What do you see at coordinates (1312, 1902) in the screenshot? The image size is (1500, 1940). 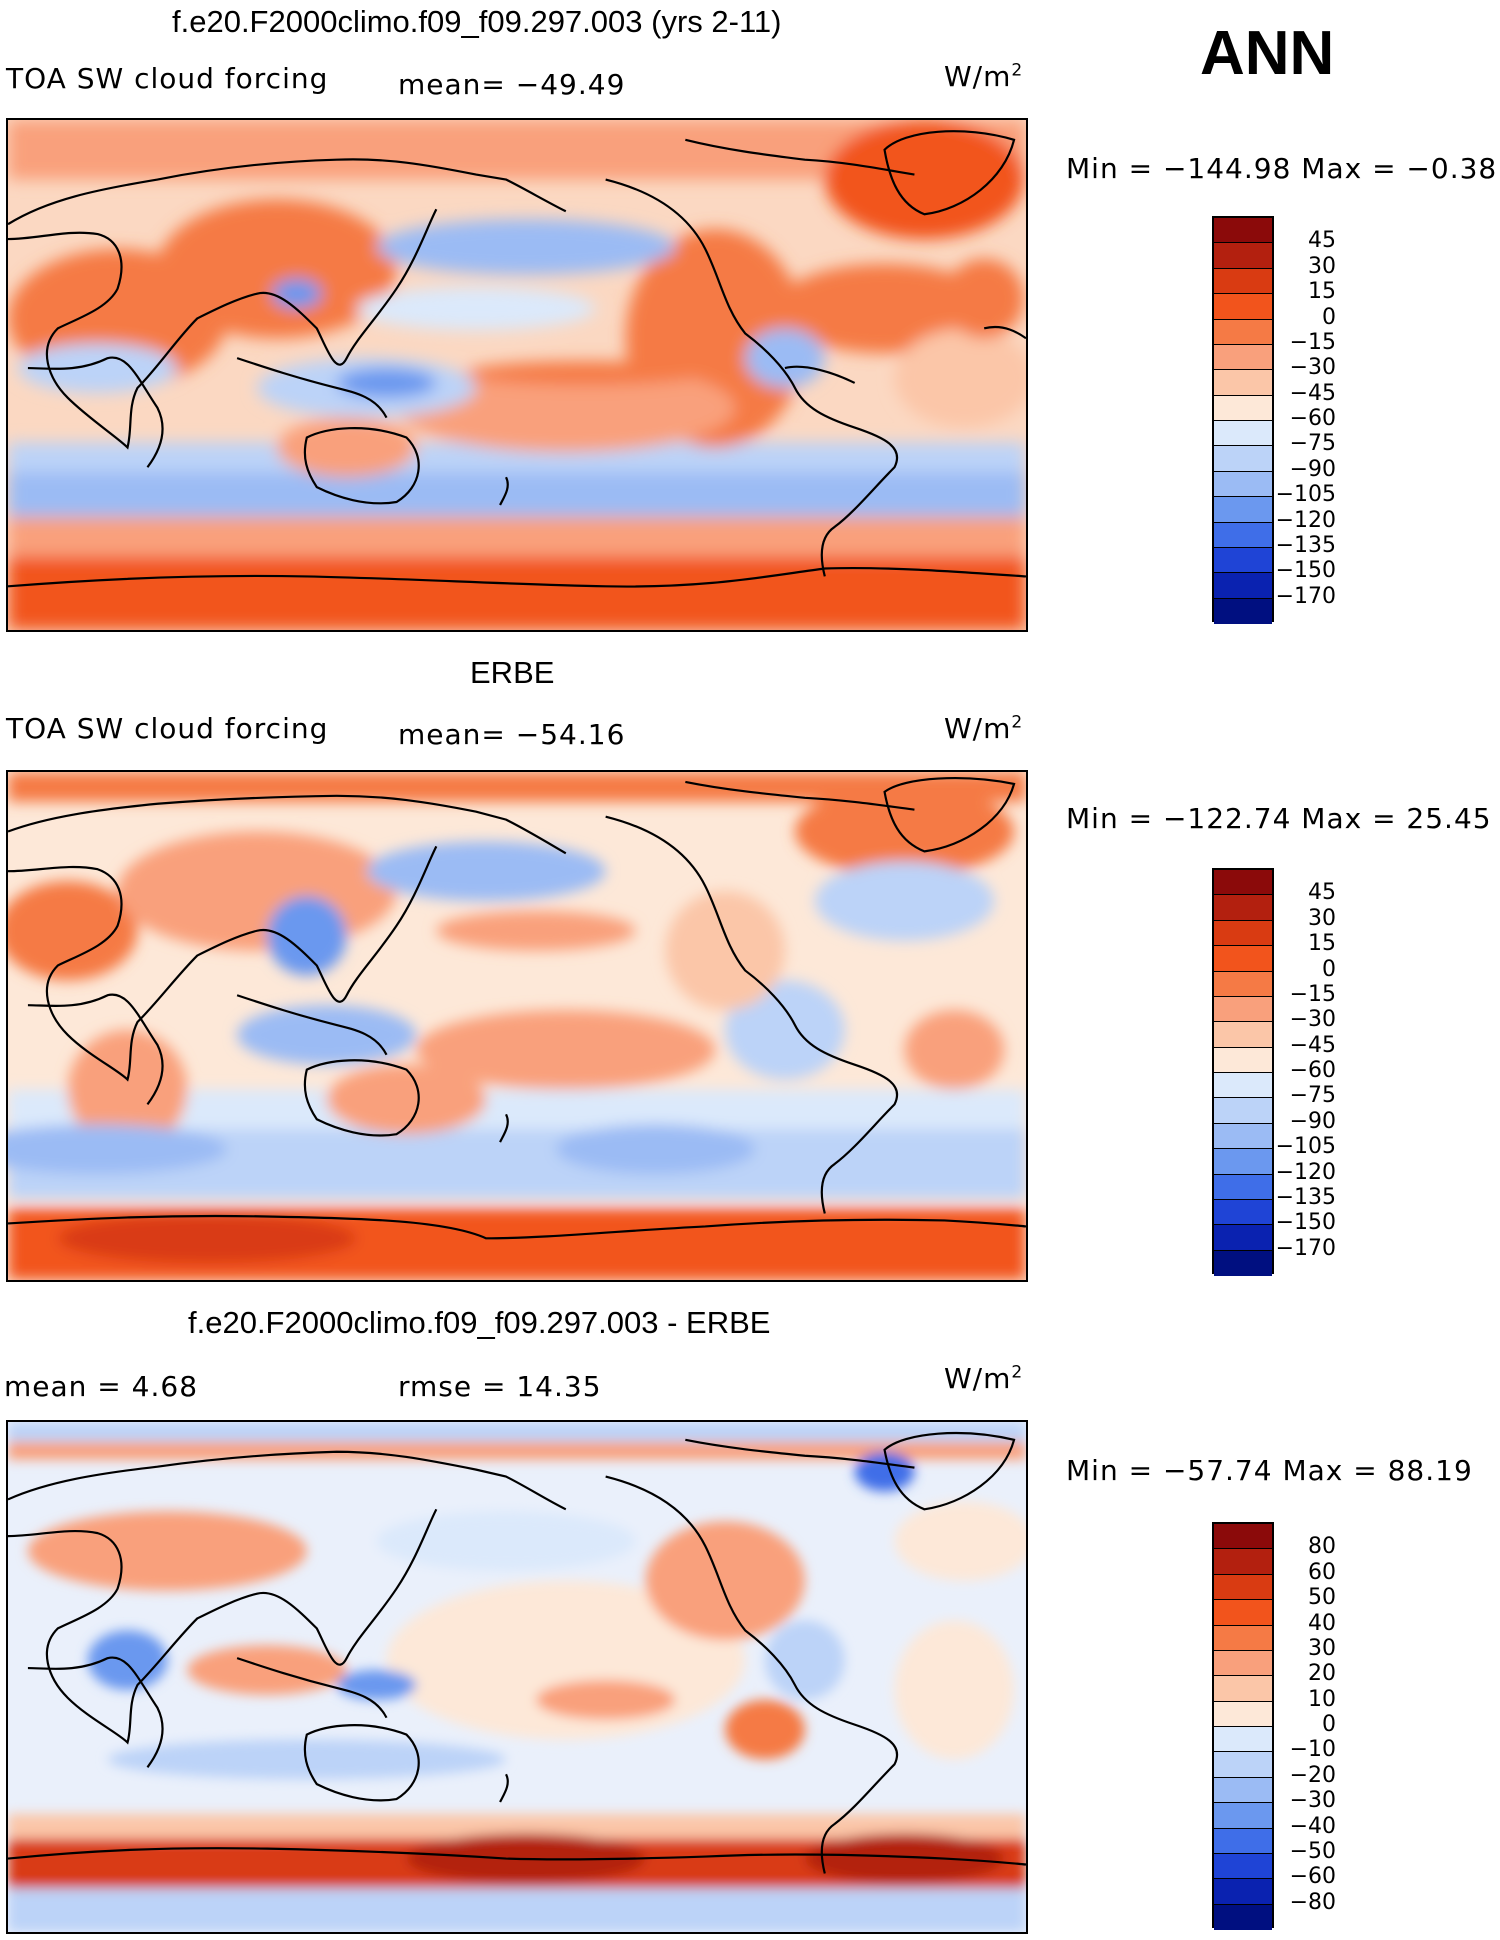 I see `colorbar-tick-label: −80` at bounding box center [1312, 1902].